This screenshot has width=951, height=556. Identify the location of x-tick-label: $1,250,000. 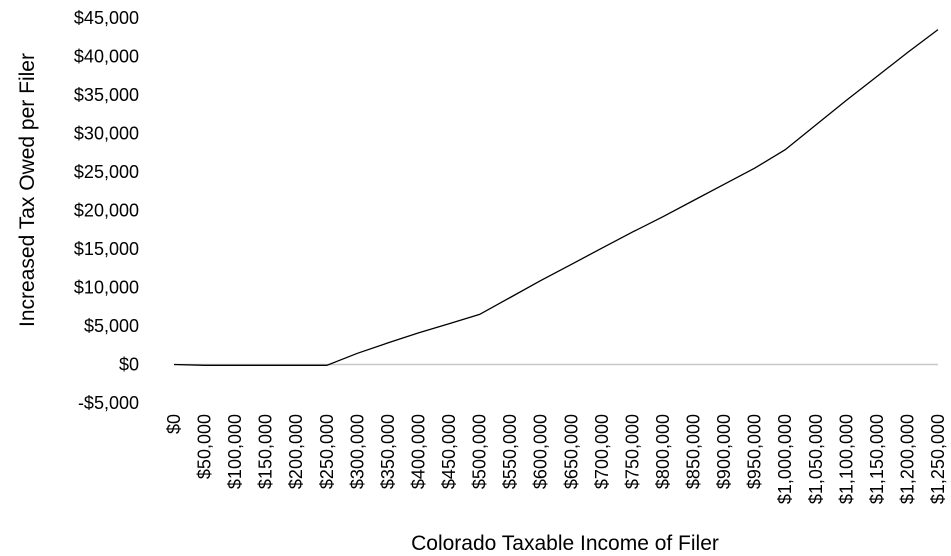
(938, 459).